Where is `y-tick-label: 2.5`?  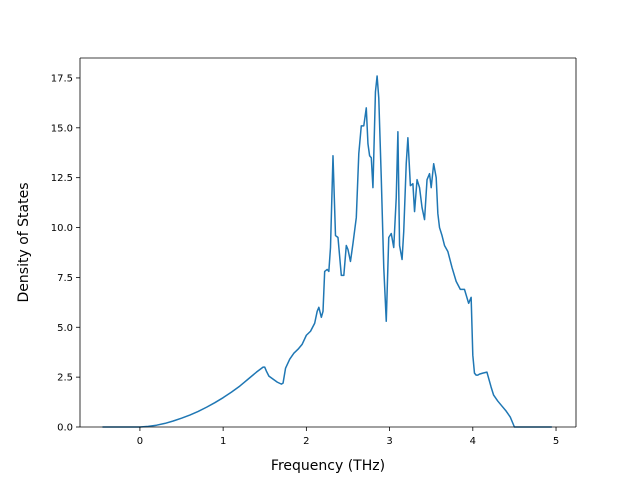 y-tick-label: 2.5 is located at coordinates (65, 378).